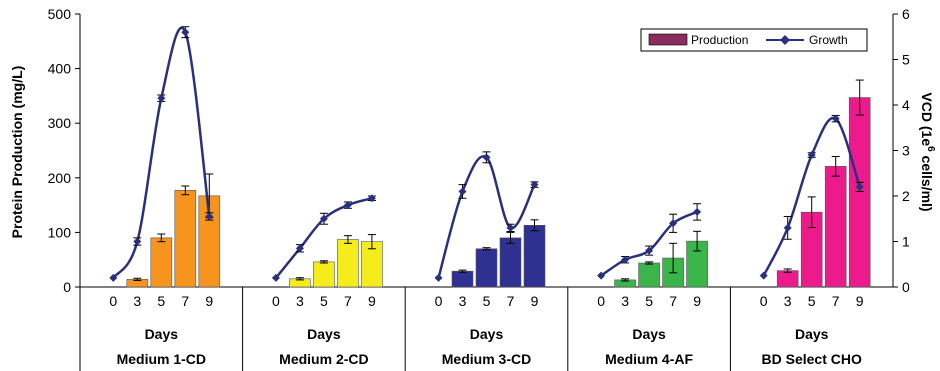  What do you see at coordinates (906, 14) in the screenshot?
I see `y2-tick-label: 6` at bounding box center [906, 14].